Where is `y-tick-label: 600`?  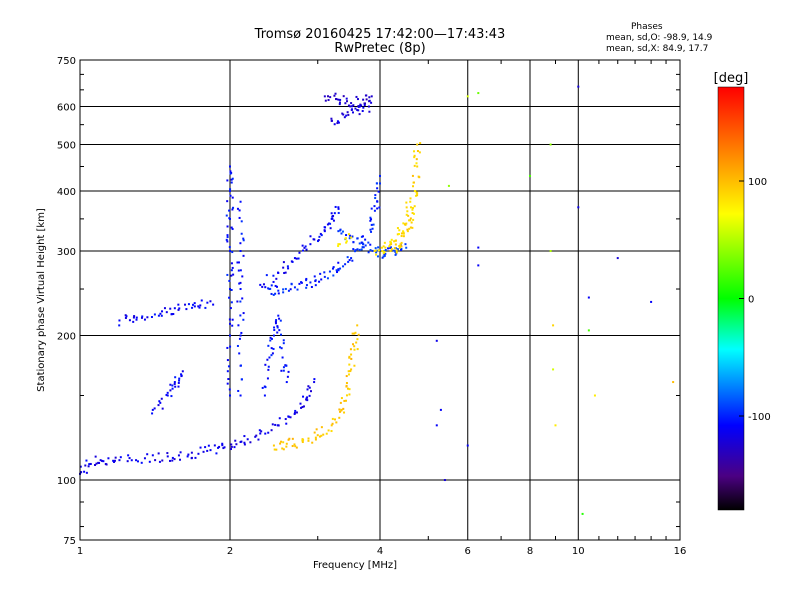 y-tick-label: 600 is located at coordinates (66, 108).